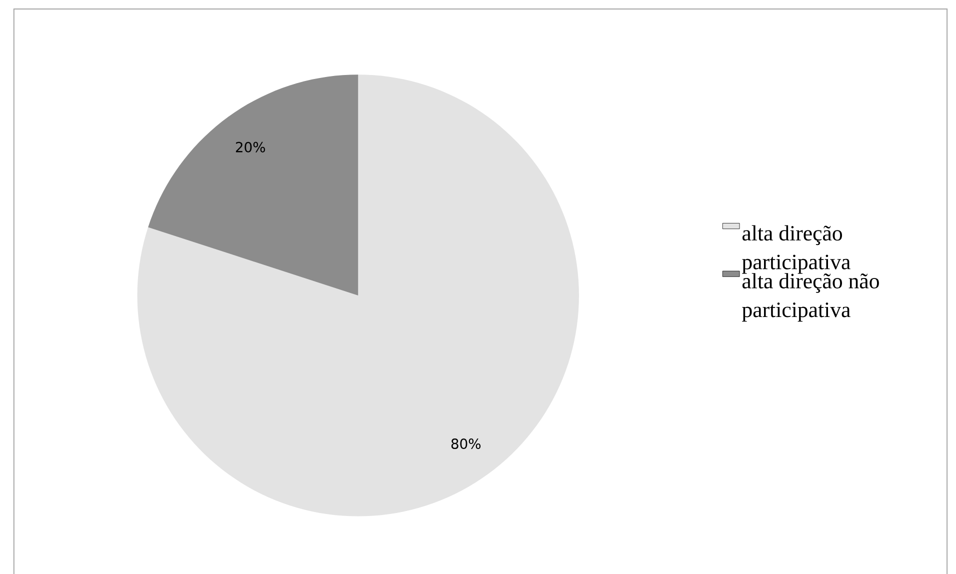 The height and width of the screenshot is (574, 956). I want to click on data-label: 80%, so click(466, 443).